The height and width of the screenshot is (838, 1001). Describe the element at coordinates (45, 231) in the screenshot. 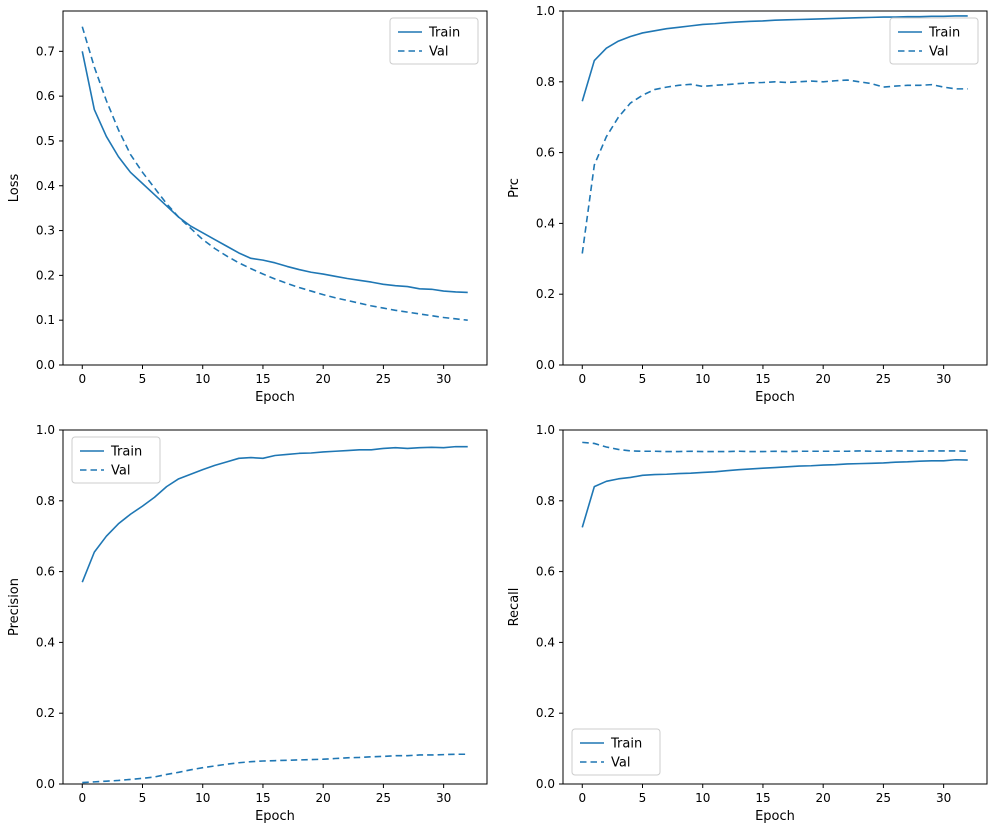

I see `y-tick-label: 0.3` at that location.